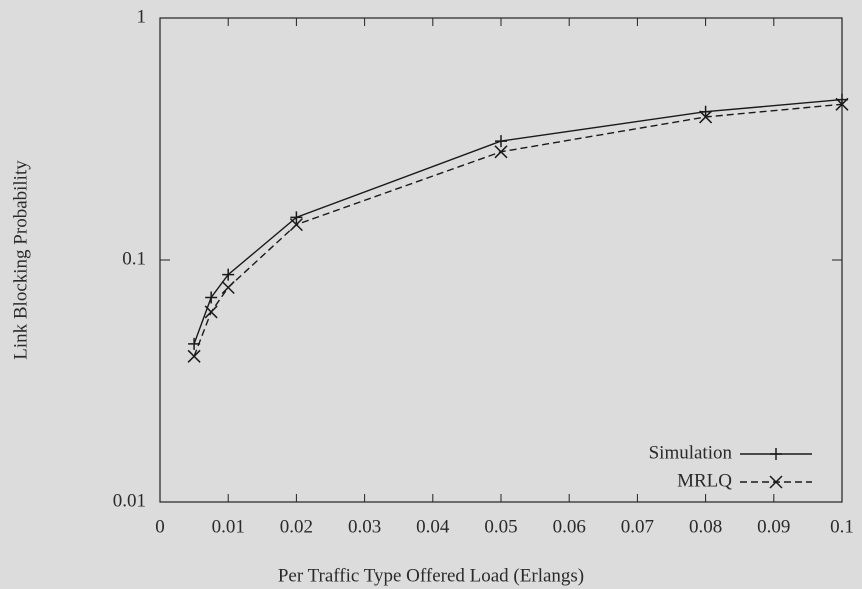 This screenshot has height=589, width=862. What do you see at coordinates (296, 526) in the screenshot?
I see `x-tick-label: 0.02` at bounding box center [296, 526].